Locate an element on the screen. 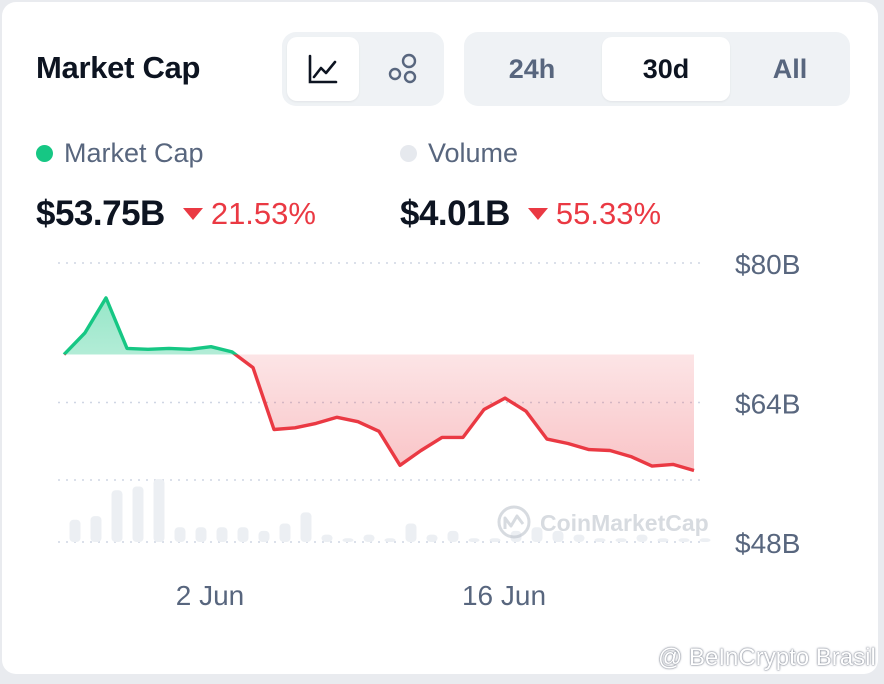 The width and height of the screenshot is (884, 684). volume-legend-dot is located at coordinates (408, 153).